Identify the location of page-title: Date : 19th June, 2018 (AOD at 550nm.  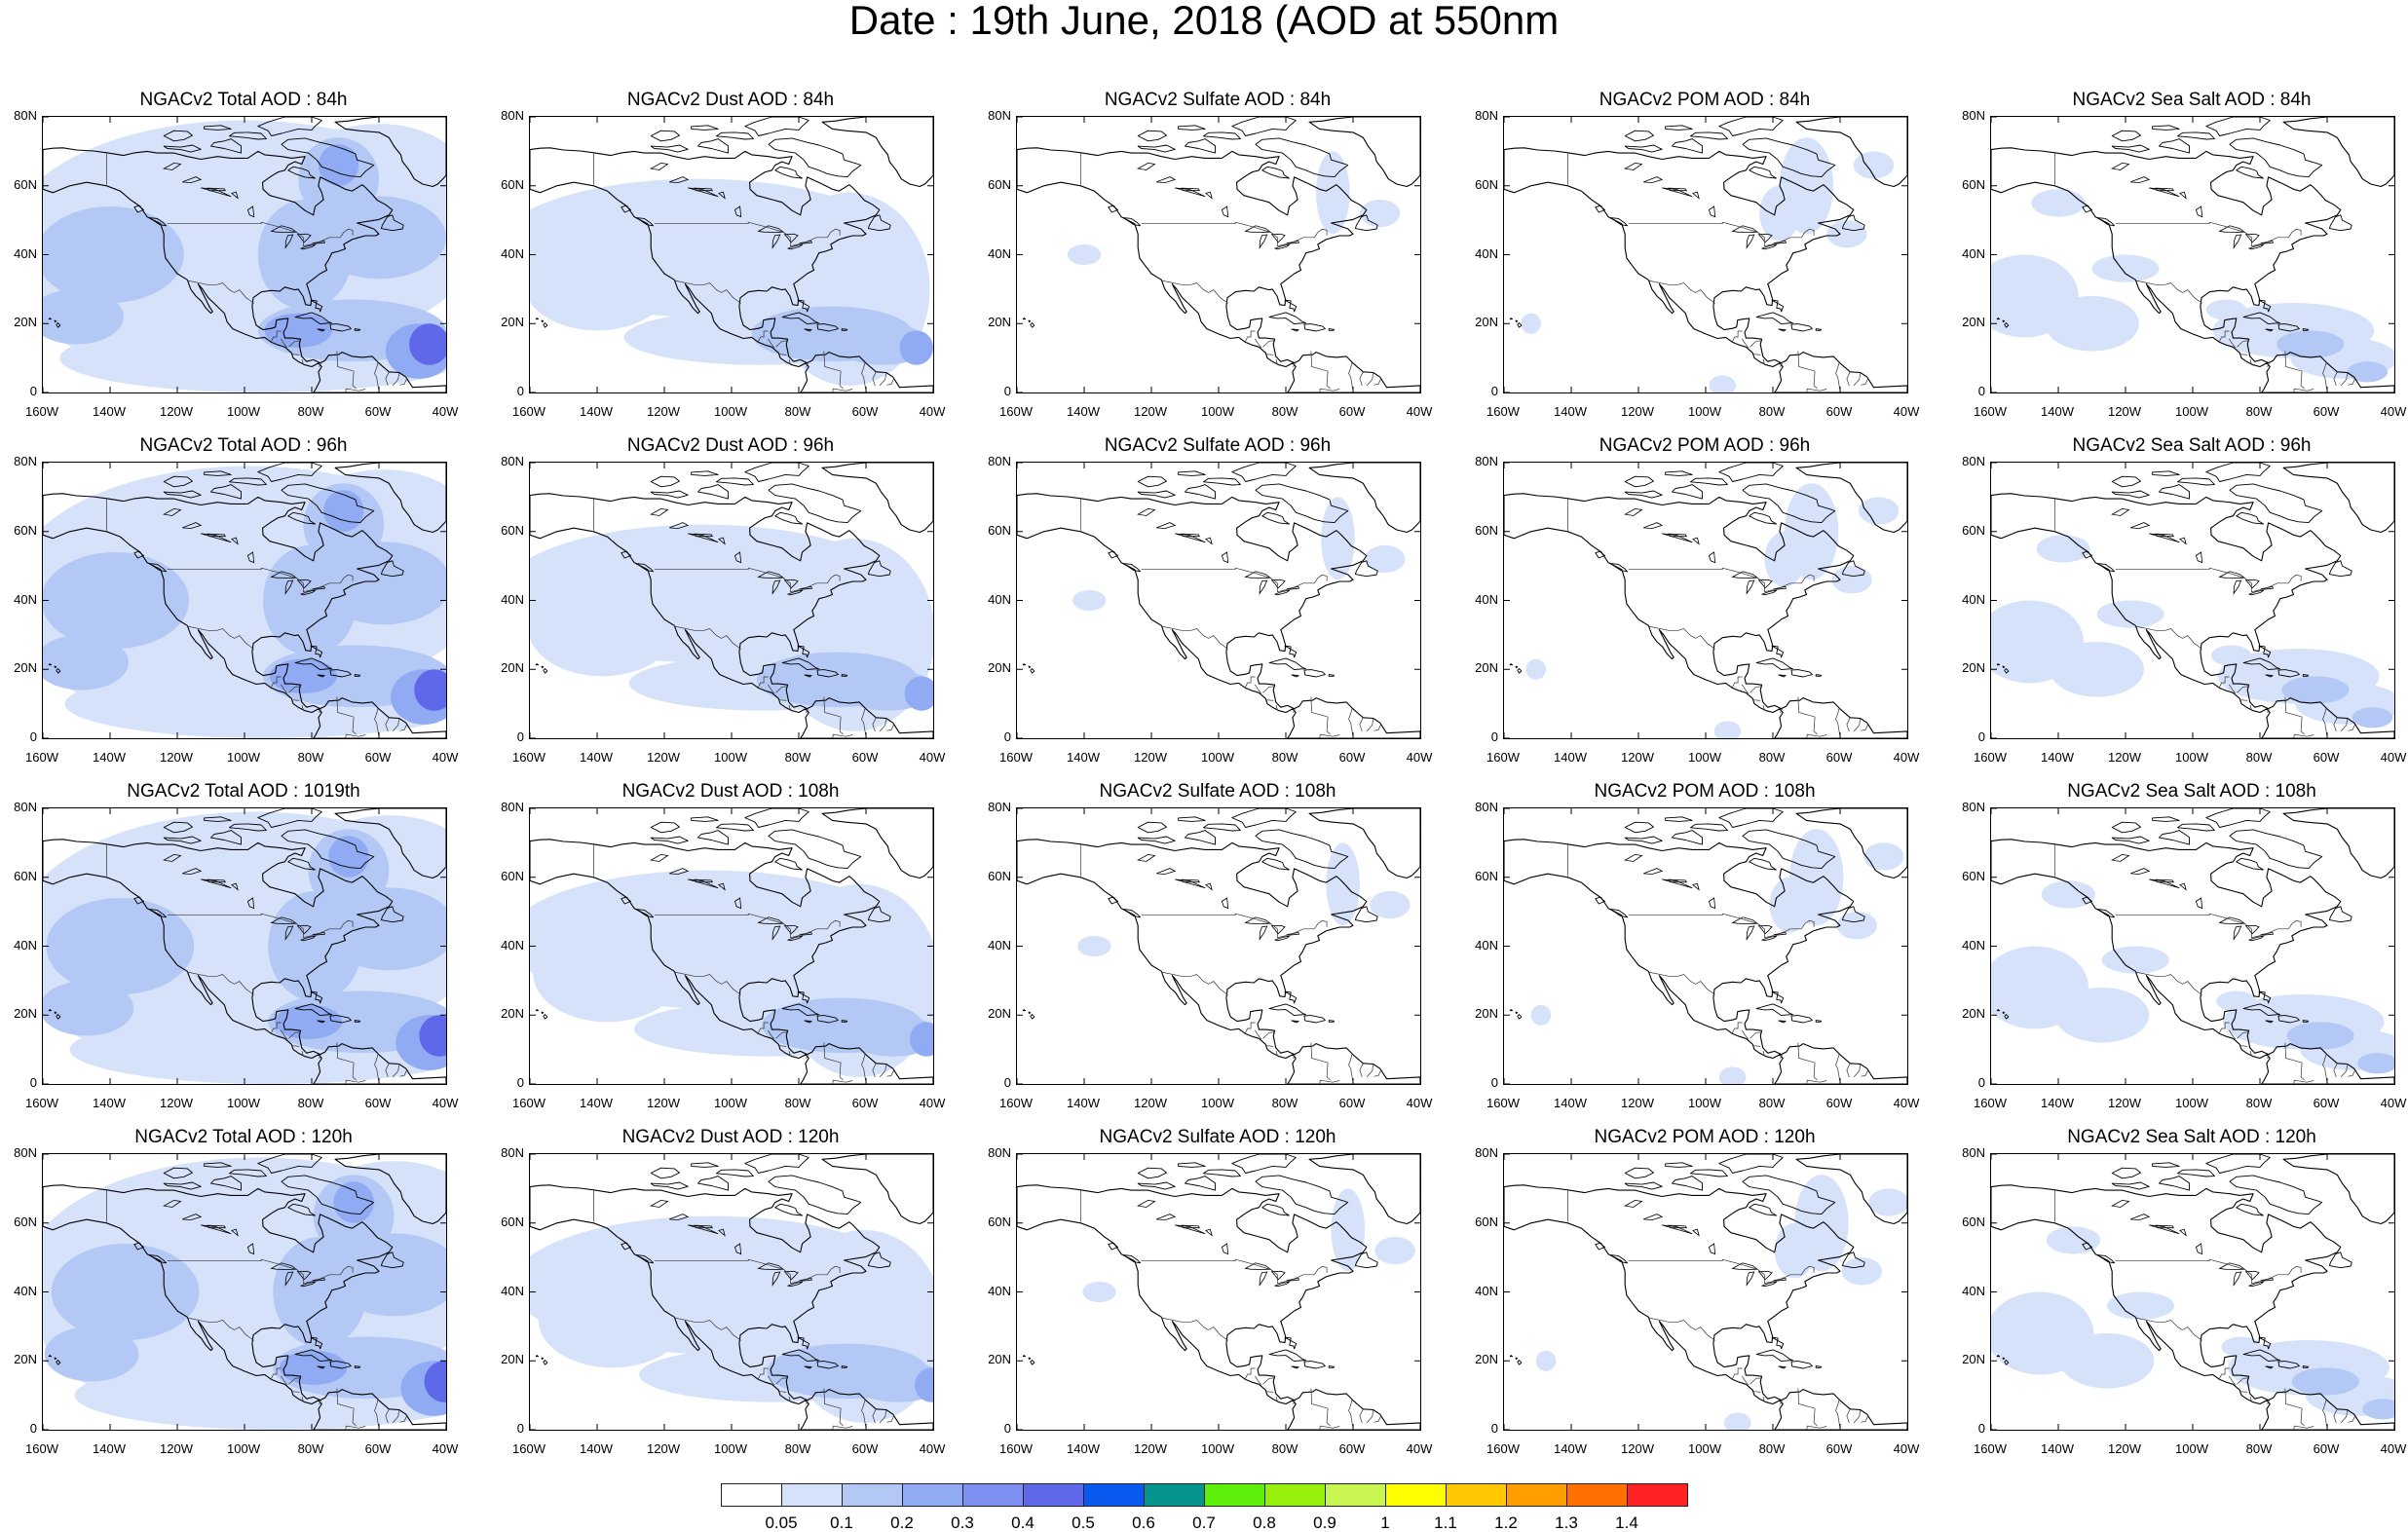
(1204, 21).